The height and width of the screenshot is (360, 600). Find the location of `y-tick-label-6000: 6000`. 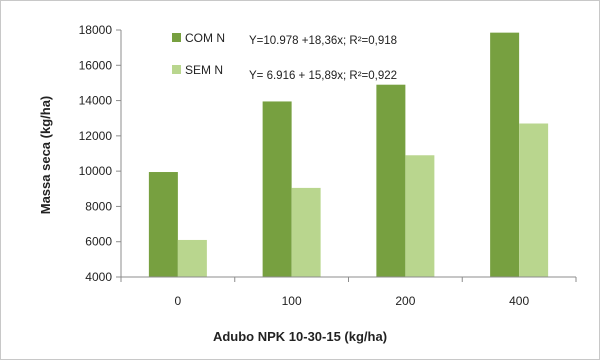

y-tick-label-6000: 6000 is located at coordinates (98, 242).